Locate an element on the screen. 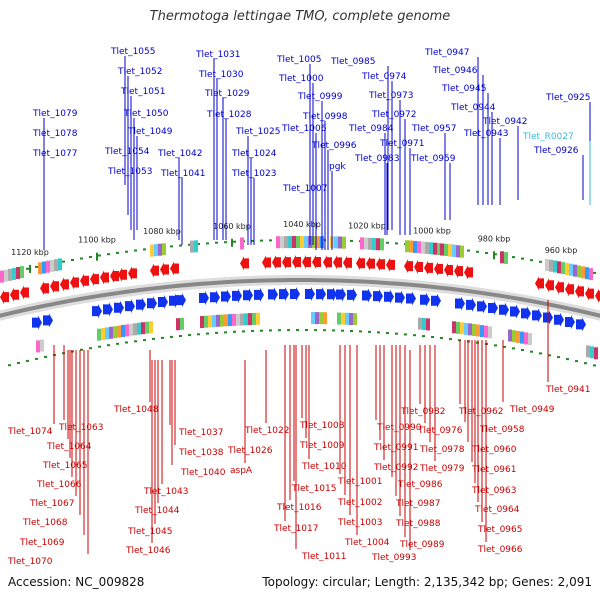 This screenshot has height=600, width=600. gene-label-reverse: Tlet_0979 is located at coordinates (442, 469).